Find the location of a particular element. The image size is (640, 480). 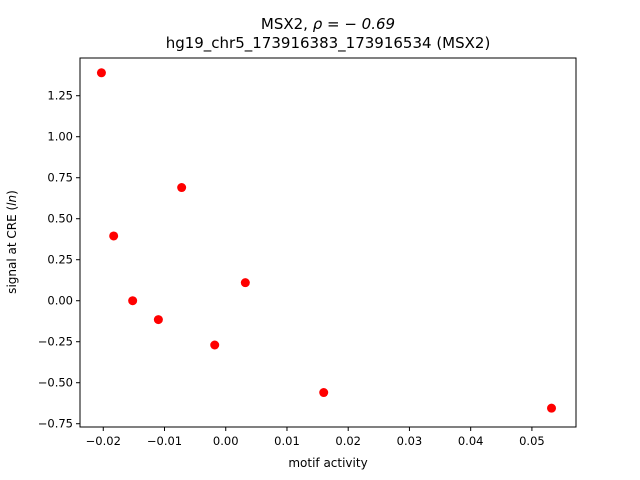

x-tick-label: 0.05 is located at coordinates (532, 441).